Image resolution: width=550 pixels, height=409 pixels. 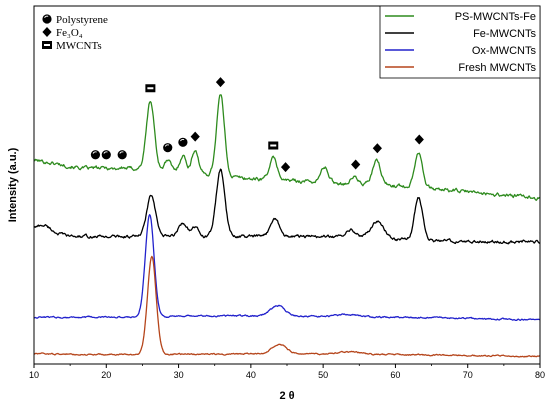 What do you see at coordinates (106, 375) in the screenshot?
I see `x-tick-label-20: 20` at bounding box center [106, 375].